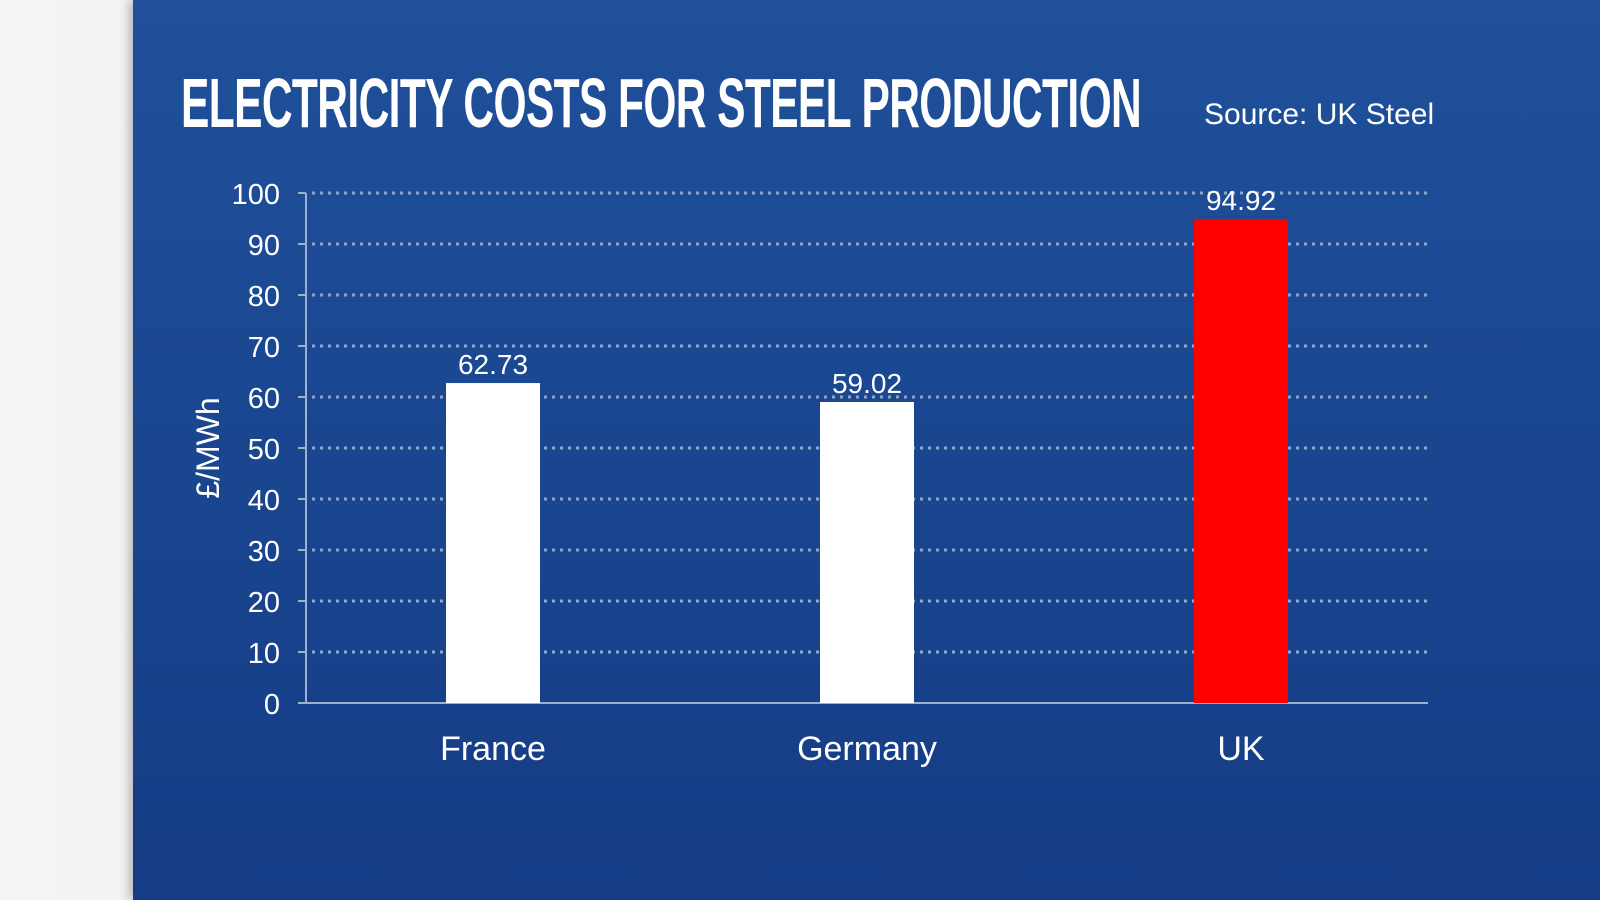  Describe the element at coordinates (264, 348) in the screenshot. I see `y-tick-label: 70` at that location.